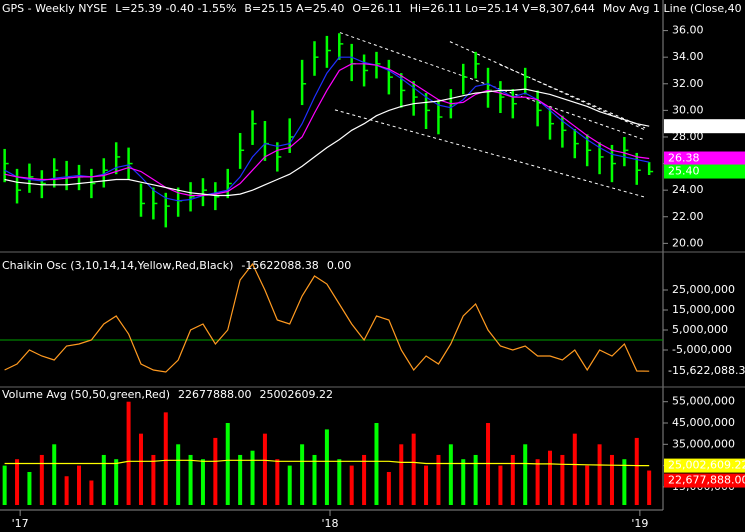  Describe the element at coordinates (704, 171) in the screenshot. I see `close-label-box` at that location.